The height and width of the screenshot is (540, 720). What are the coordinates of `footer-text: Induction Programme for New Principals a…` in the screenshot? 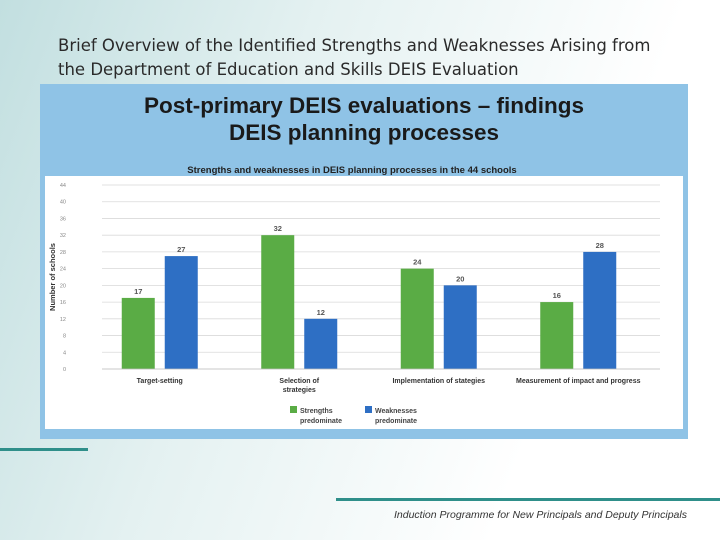 It's located at (540, 515).